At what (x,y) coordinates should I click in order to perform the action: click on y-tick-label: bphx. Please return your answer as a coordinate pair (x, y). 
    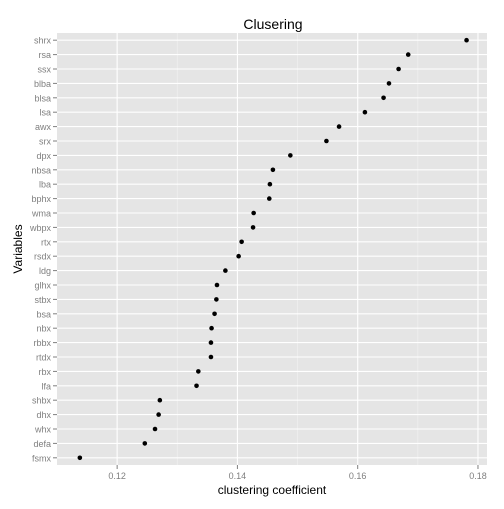
    Looking at the image, I should click on (41, 199).